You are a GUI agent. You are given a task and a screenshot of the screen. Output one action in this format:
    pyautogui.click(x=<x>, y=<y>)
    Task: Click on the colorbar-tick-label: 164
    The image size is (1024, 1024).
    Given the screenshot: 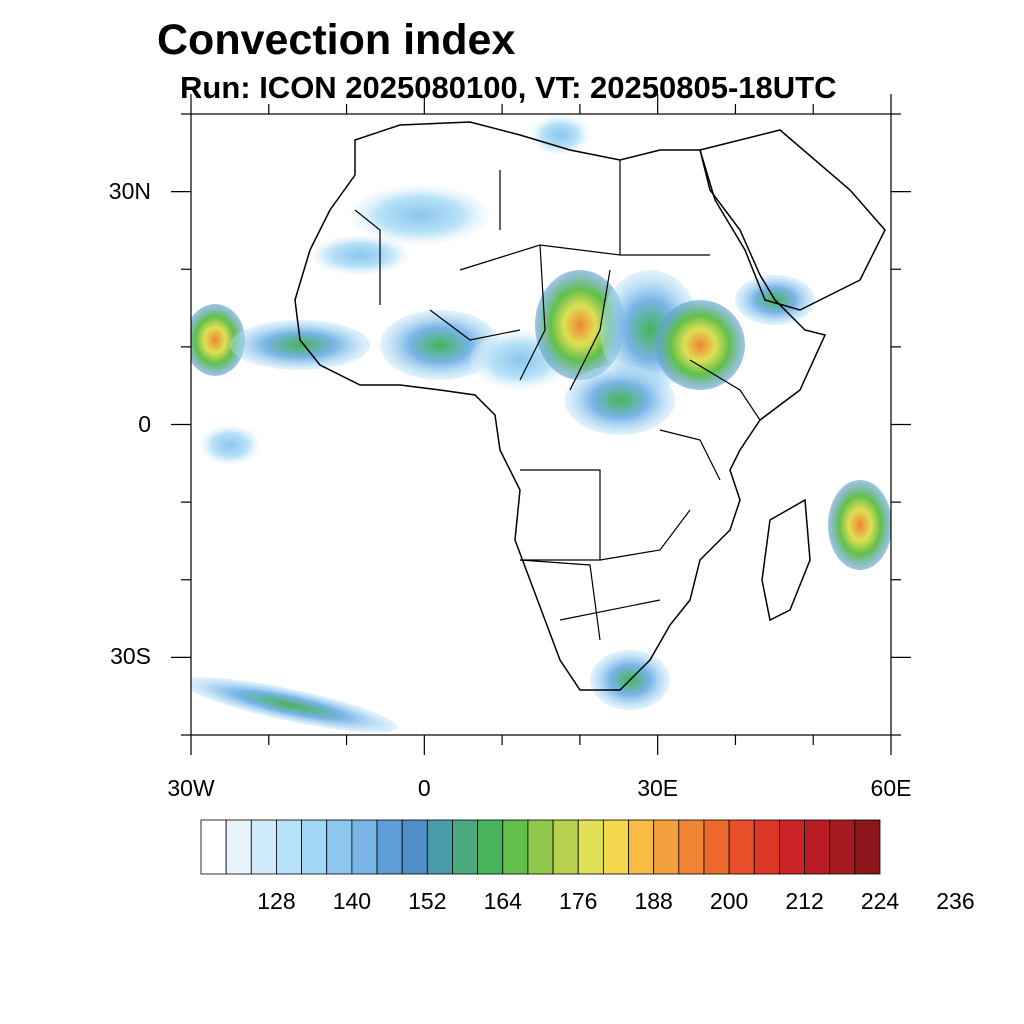 What is the action you would take?
    pyautogui.click(x=502, y=901)
    